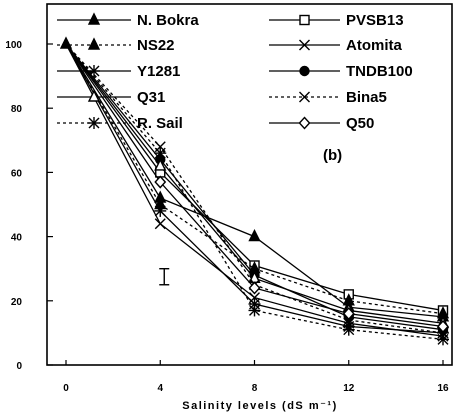  What do you see at coordinates (118, 71) in the screenshot?
I see `legend-entry: Y1281` at bounding box center [118, 71].